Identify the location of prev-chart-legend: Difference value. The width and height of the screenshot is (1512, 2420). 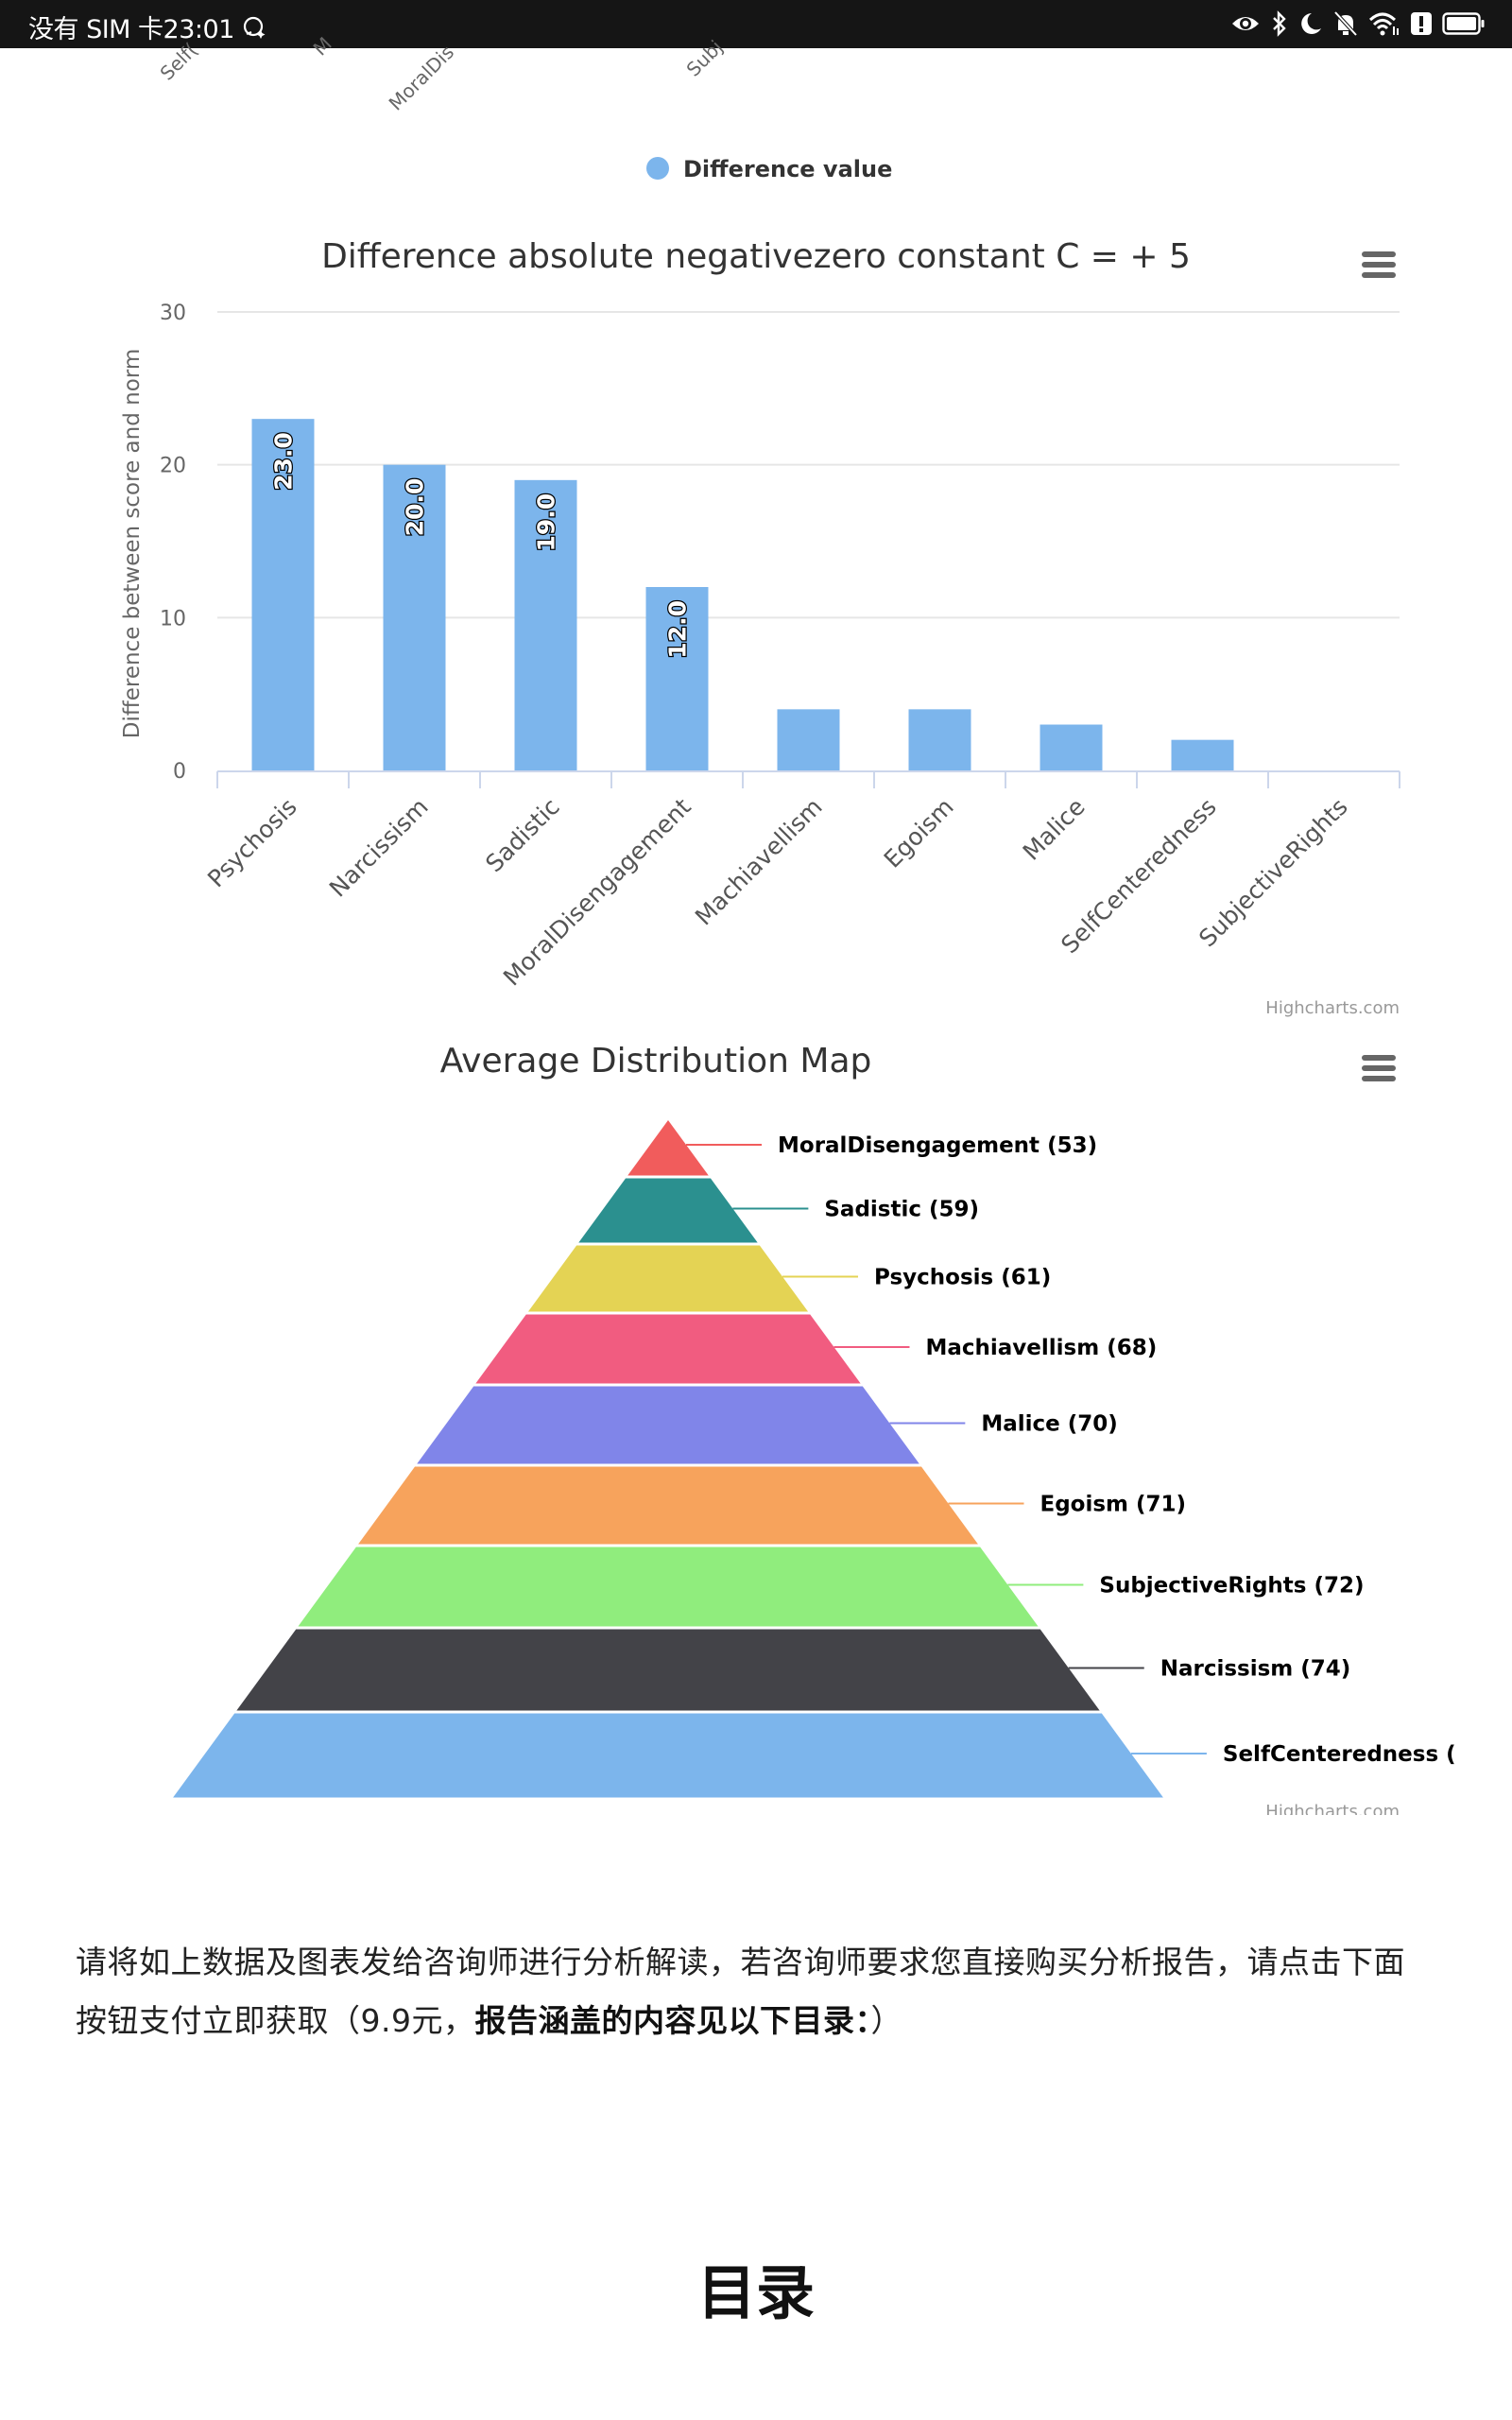
(769, 169).